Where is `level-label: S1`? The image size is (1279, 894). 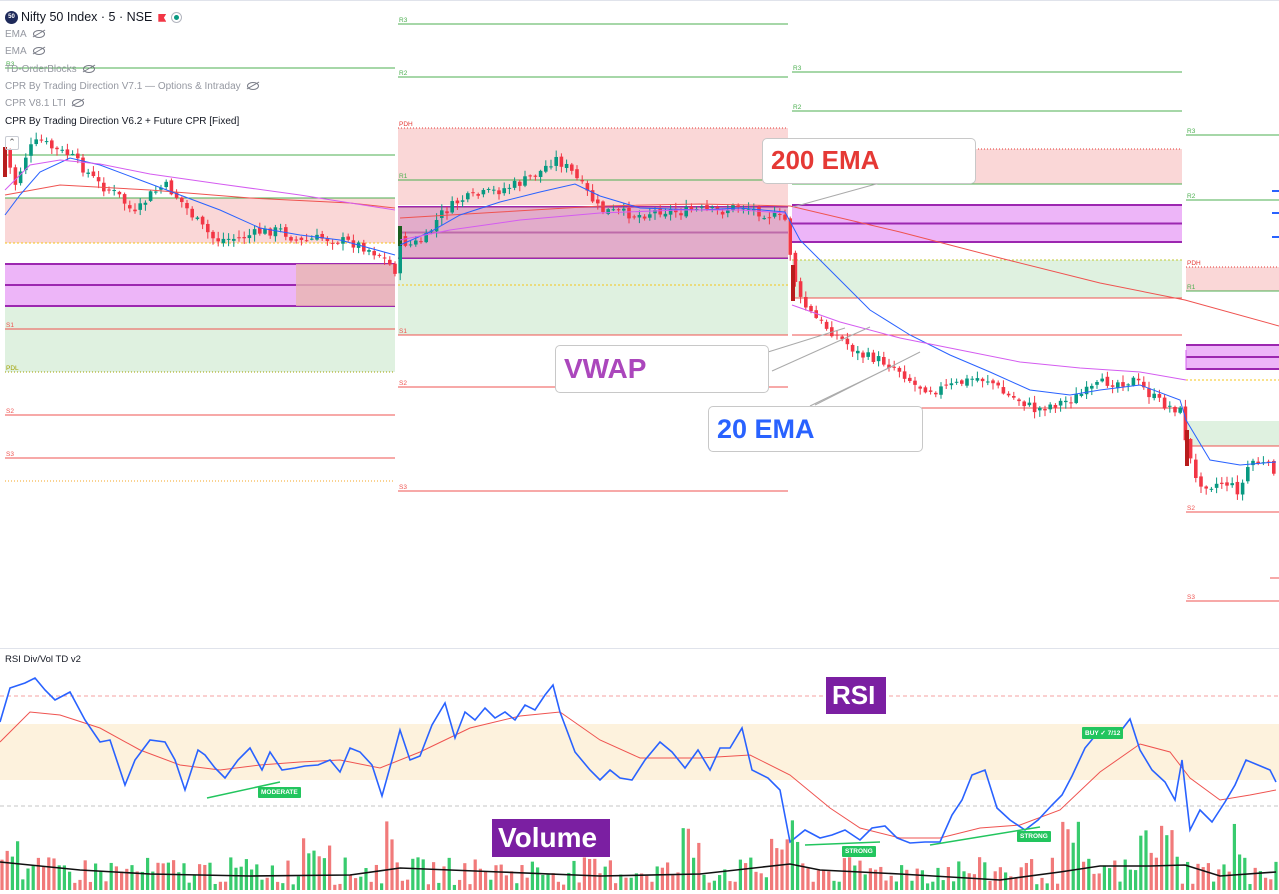
level-label: S1 is located at coordinates (10, 325).